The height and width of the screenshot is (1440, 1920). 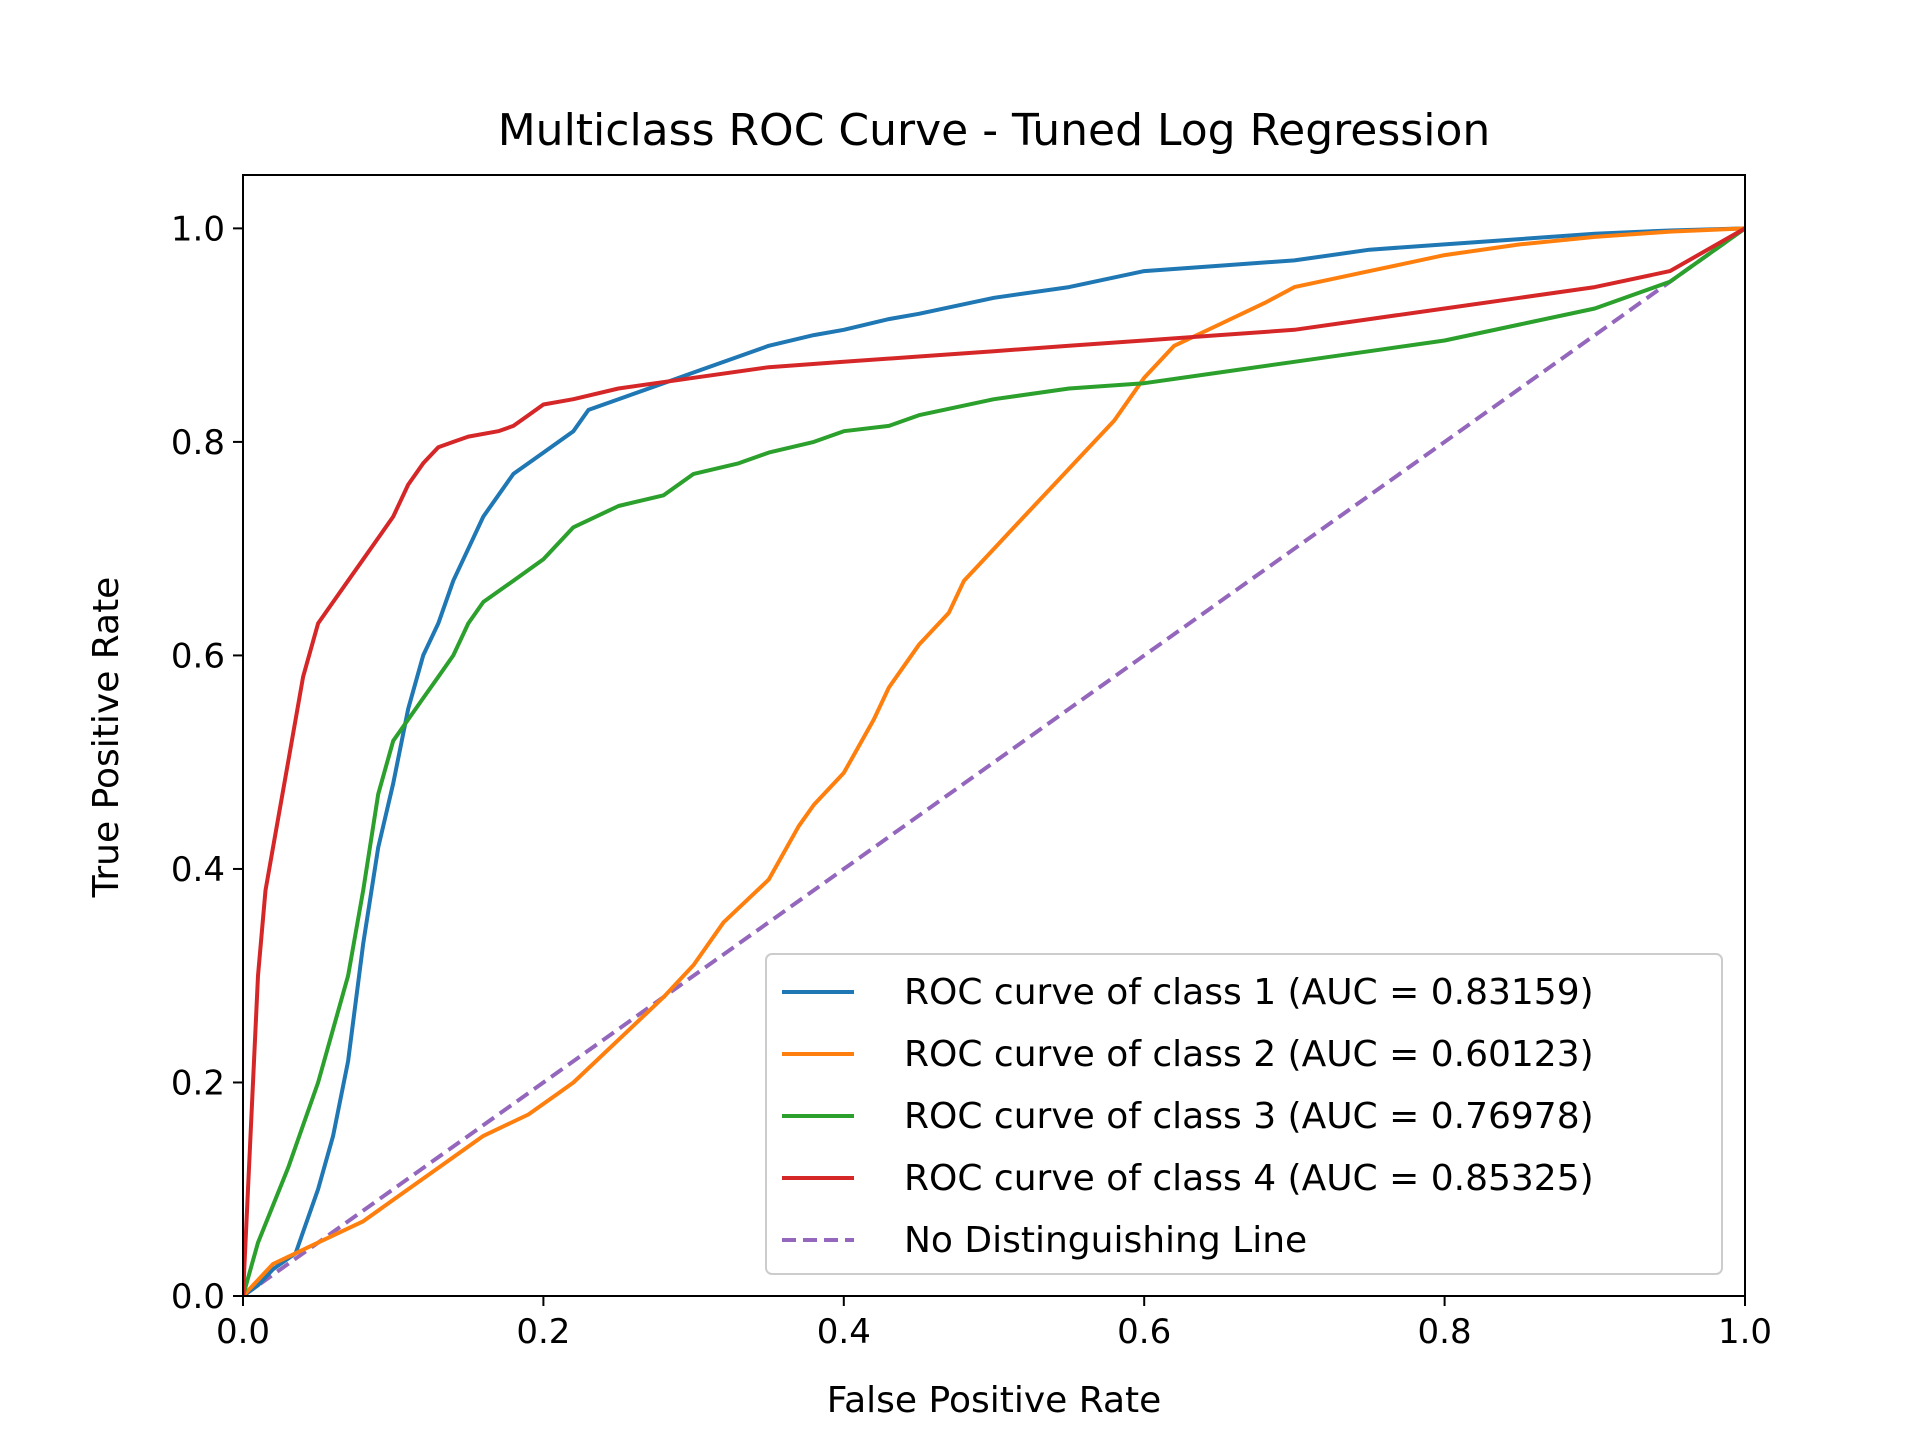 What do you see at coordinates (1745, 1332) in the screenshot?
I see `x-tick-label: 1.0` at bounding box center [1745, 1332].